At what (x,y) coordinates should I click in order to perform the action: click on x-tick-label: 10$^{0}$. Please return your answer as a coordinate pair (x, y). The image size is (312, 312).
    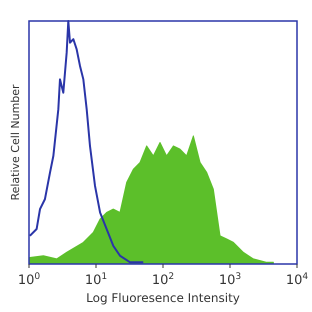
    Looking at the image, I should click on (29, 280).